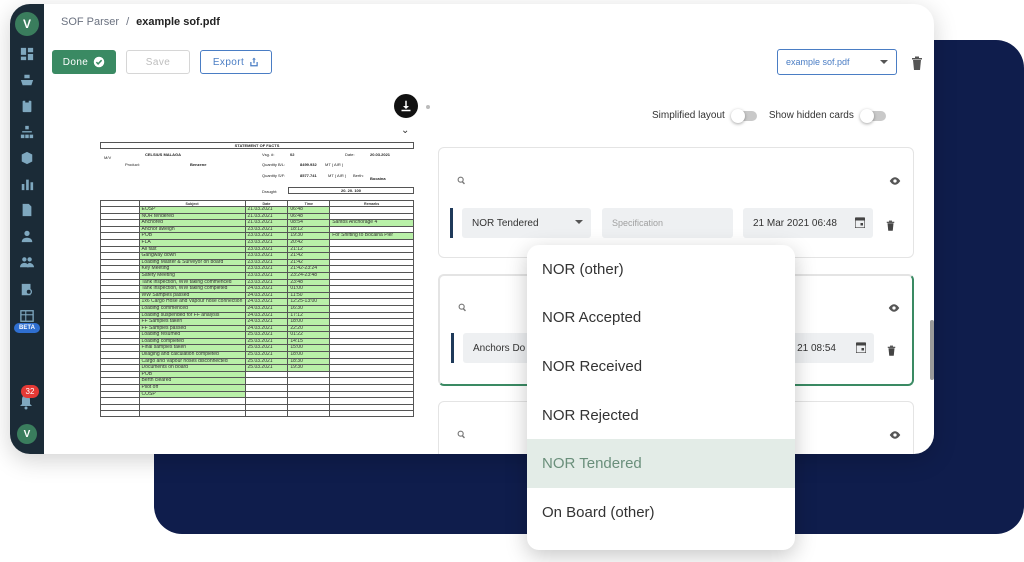 This screenshot has height=562, width=1024. I want to click on dropdown-option: NOR Rejected, so click(590, 415).